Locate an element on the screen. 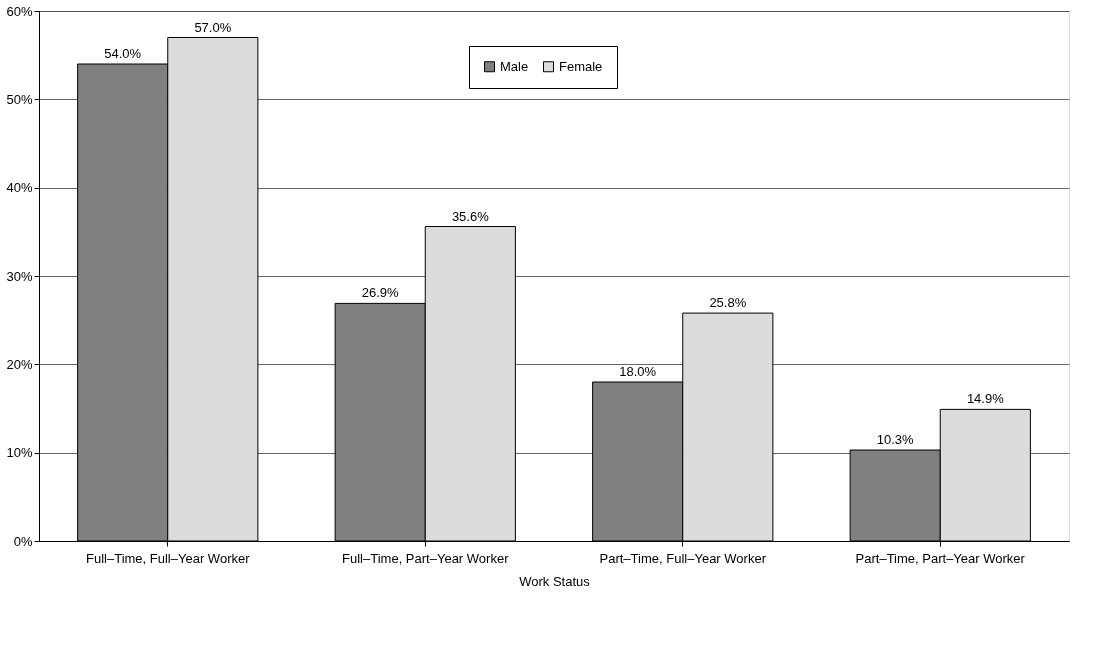  data-label: 26.9% is located at coordinates (380, 293).